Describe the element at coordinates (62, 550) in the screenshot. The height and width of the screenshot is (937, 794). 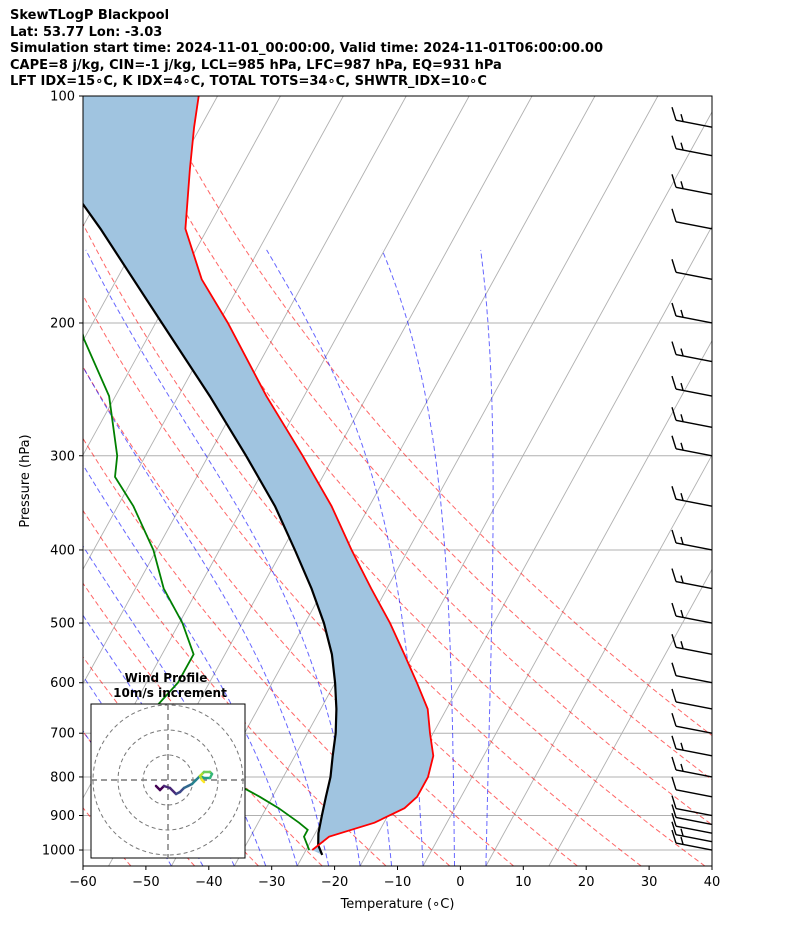
I see `y-tick-label: 400` at that location.